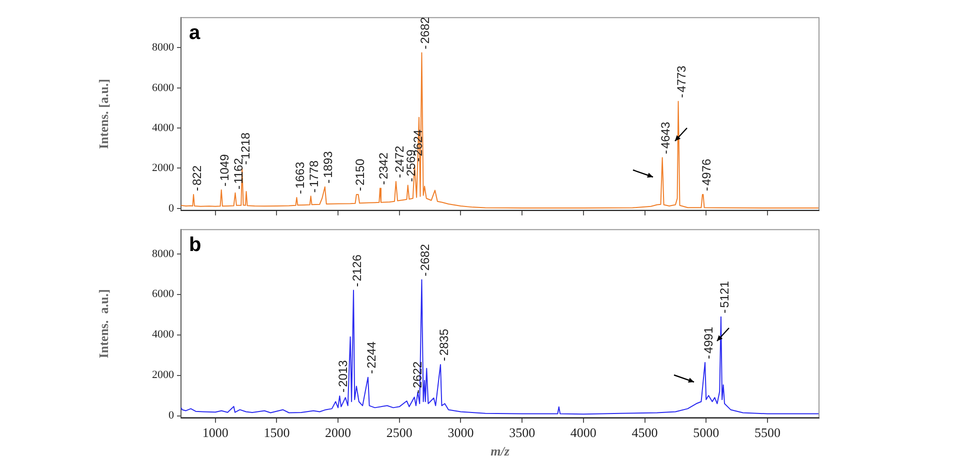  What do you see at coordinates (706, 432) in the screenshot?
I see `x-tick-label: 5000` at bounding box center [706, 432].